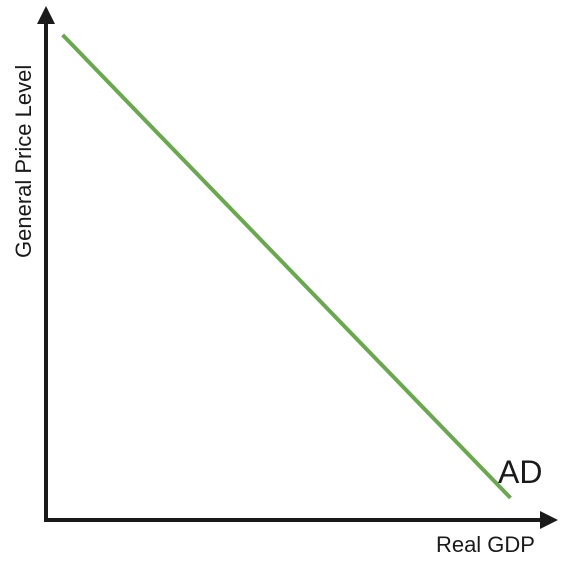  Describe the element at coordinates (46, 15) in the screenshot. I see `y-axis-arrow` at that location.